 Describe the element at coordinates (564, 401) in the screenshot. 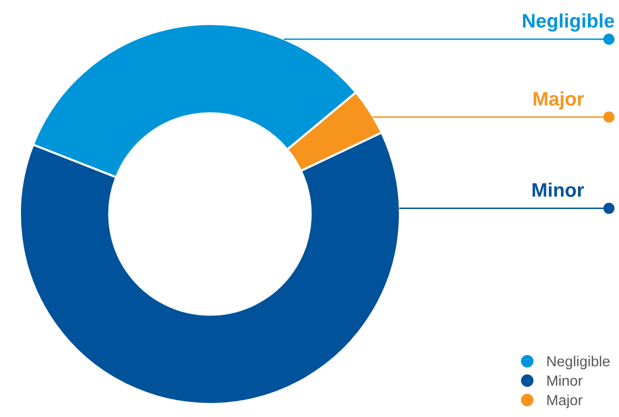

I see `legend-label: Major` at that location.